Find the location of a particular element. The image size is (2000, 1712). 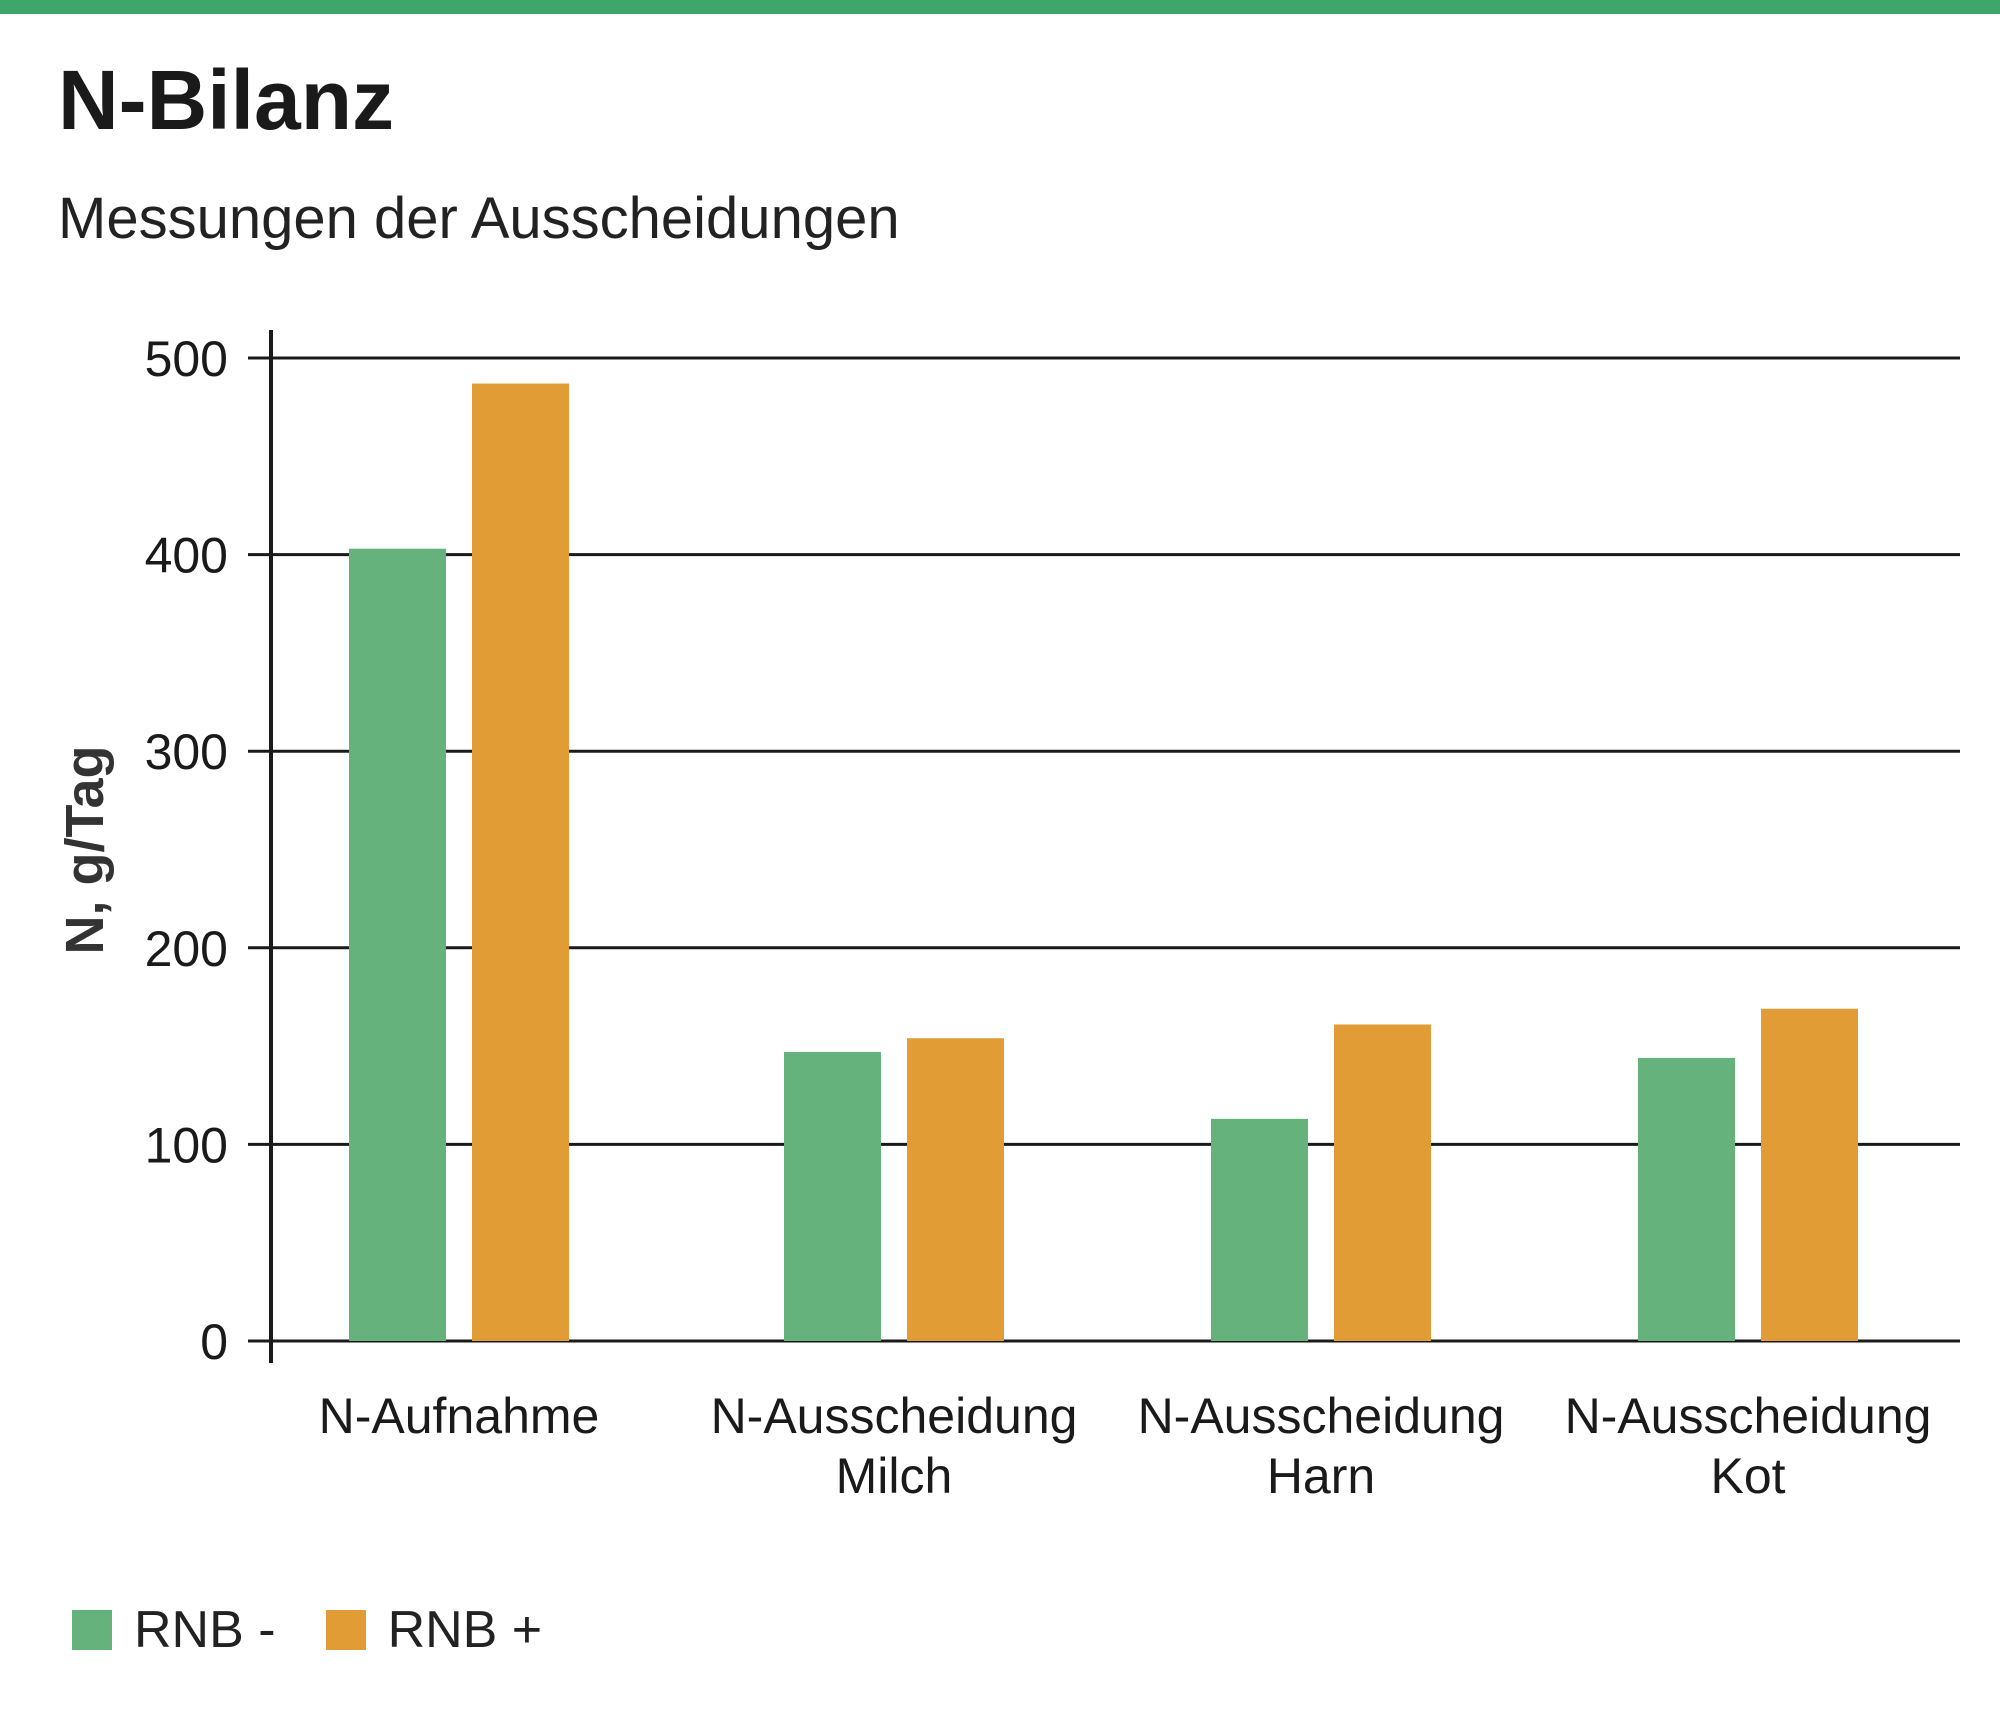

y-tick-label-500: 500 is located at coordinates (186, 359).